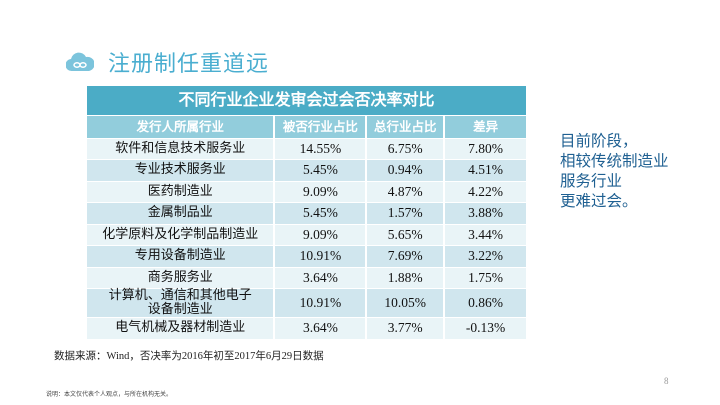 This screenshot has width=720, height=405. I want to click on table-row: 计算机、通信和其他电子设备制造业 10.91% 10.05% 0.86%, so click(307, 303).